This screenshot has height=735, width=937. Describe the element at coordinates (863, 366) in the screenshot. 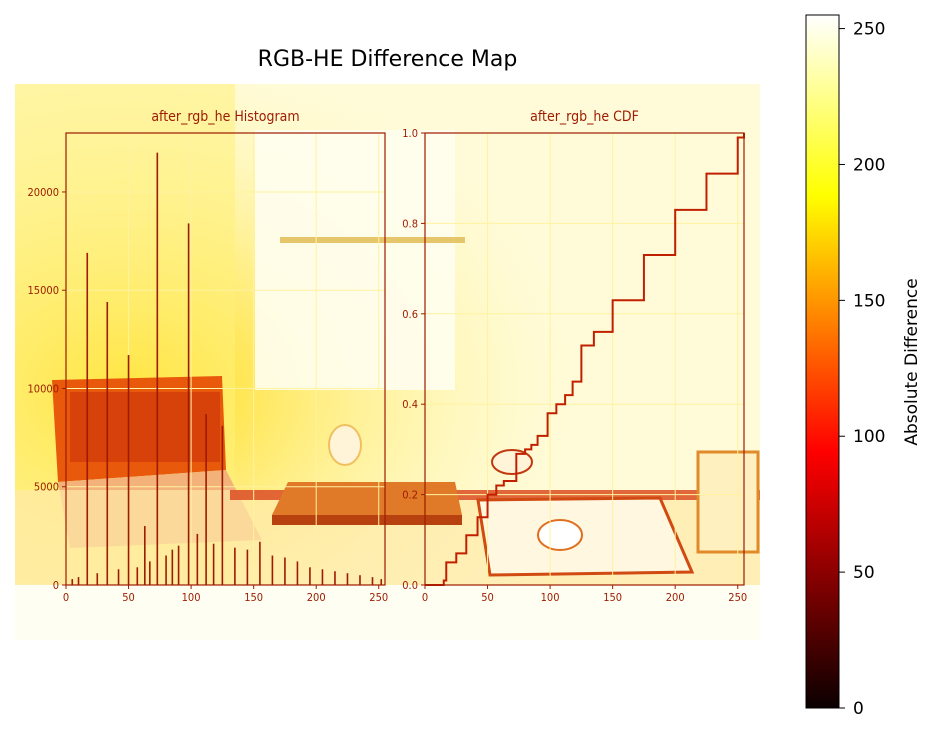

I see `colorbar: 0 50 100 150 200 250 Absolute Difference` at that location.